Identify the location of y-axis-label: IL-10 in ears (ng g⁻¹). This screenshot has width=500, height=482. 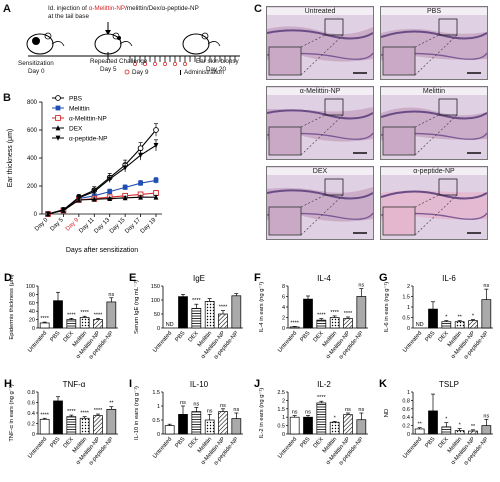
(137, 413).